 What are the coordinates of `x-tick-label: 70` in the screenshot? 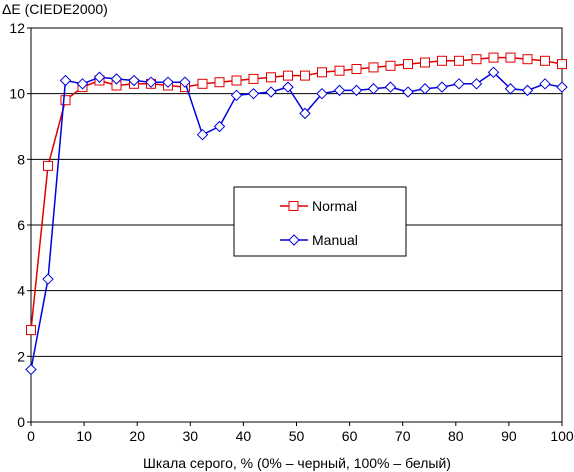 It's located at (403, 436).